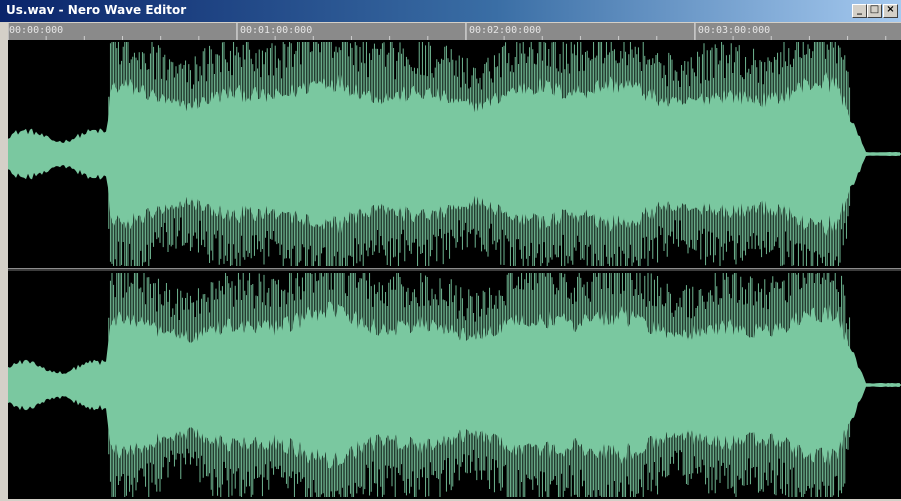  I want to click on title-bar: Us.wav - Nero Wave Editor _ □ ×, so click(450, 11).